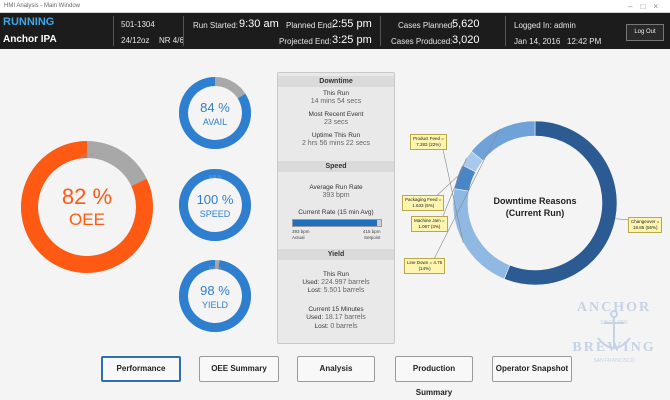 This screenshot has height=400, width=670. I want to click on anchor-brewing-logo: ANCHOR SINCE 1896 BREWING SAN FRANCISCO, so click(614, 332).